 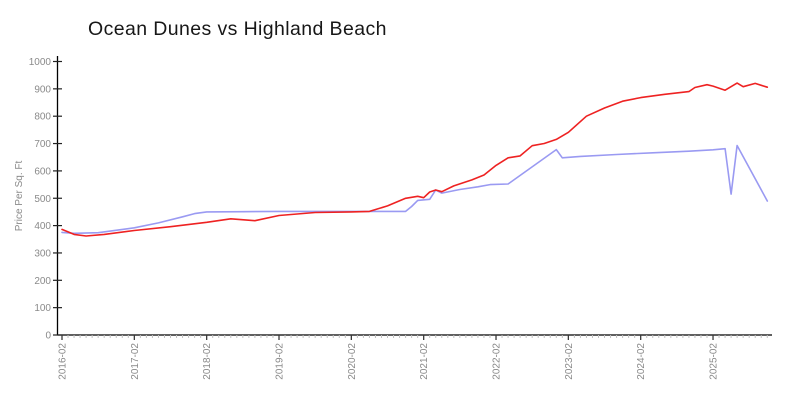 What do you see at coordinates (40, 62) in the screenshot?
I see `y-tick-label: 1000` at bounding box center [40, 62].